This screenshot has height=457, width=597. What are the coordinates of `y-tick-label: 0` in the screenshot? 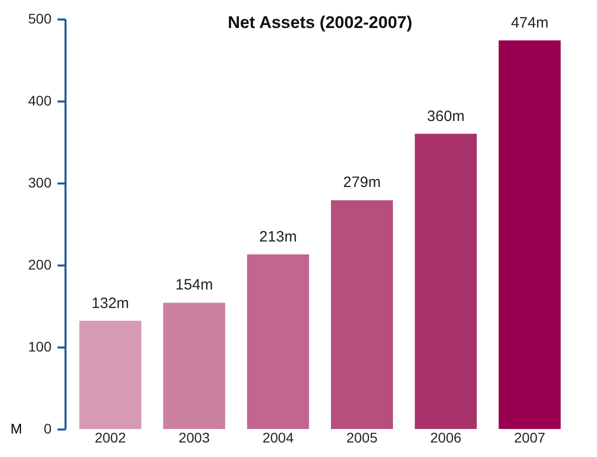 It's located at (48, 428).